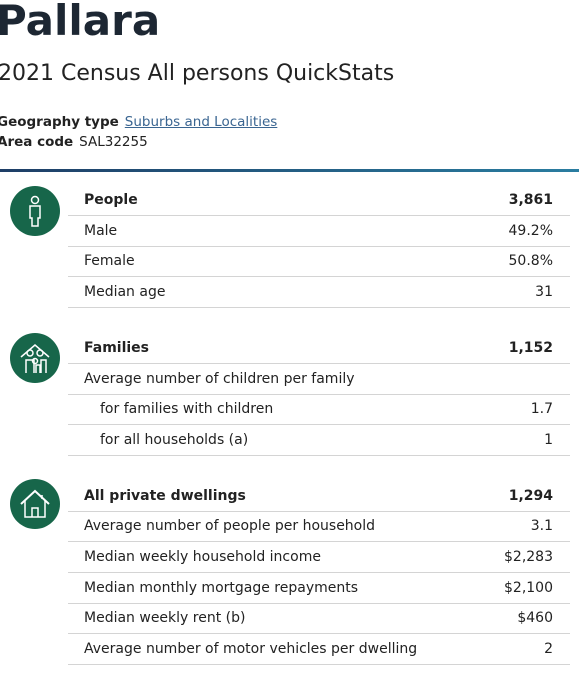 The image size is (579, 674). I want to click on row-label: Median age, so click(125, 292).